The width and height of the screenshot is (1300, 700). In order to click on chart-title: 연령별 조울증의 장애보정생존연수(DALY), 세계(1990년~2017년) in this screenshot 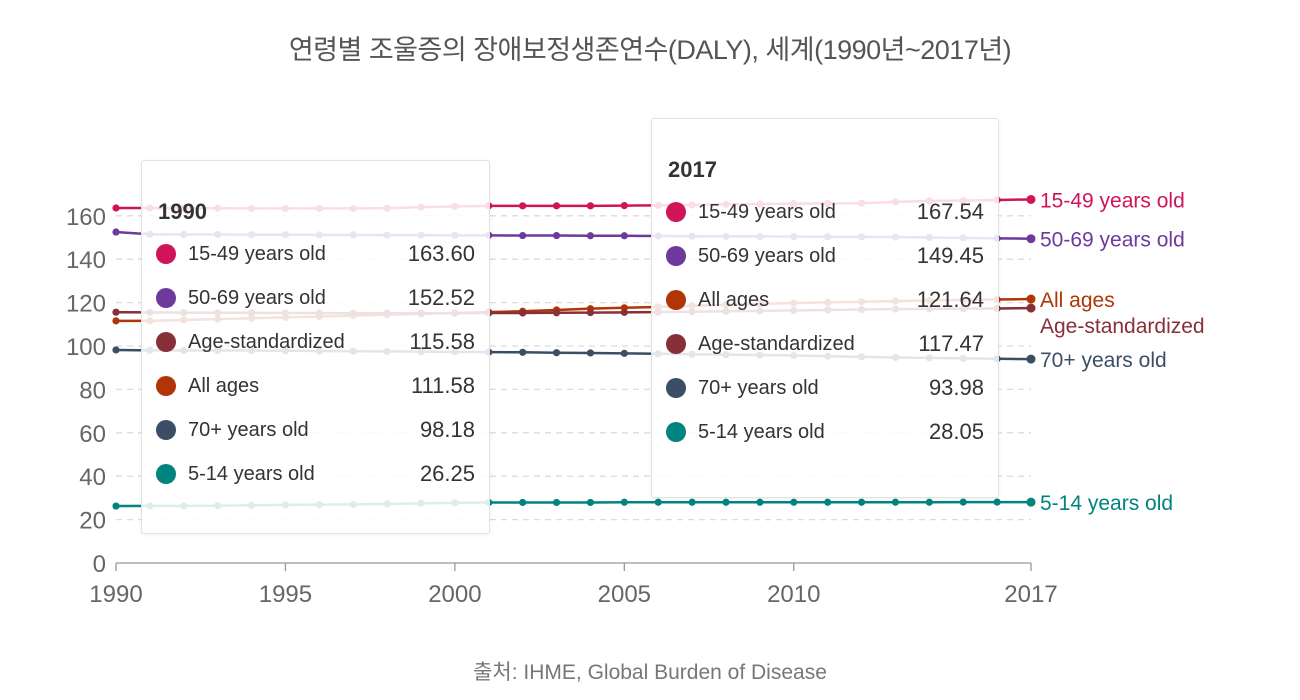, I will do `click(650, 50)`.